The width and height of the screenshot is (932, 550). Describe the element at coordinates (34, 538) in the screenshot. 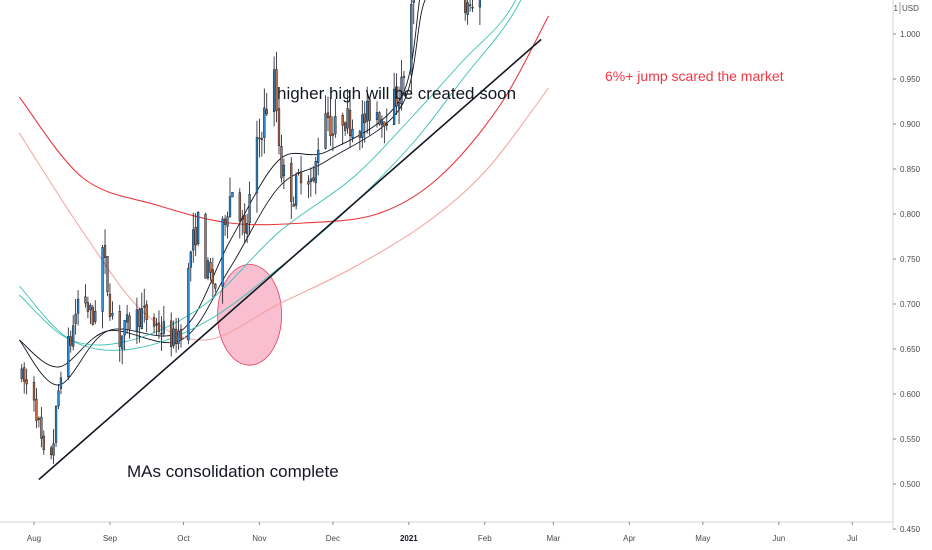

I see `x-tick-label: Aug` at that location.